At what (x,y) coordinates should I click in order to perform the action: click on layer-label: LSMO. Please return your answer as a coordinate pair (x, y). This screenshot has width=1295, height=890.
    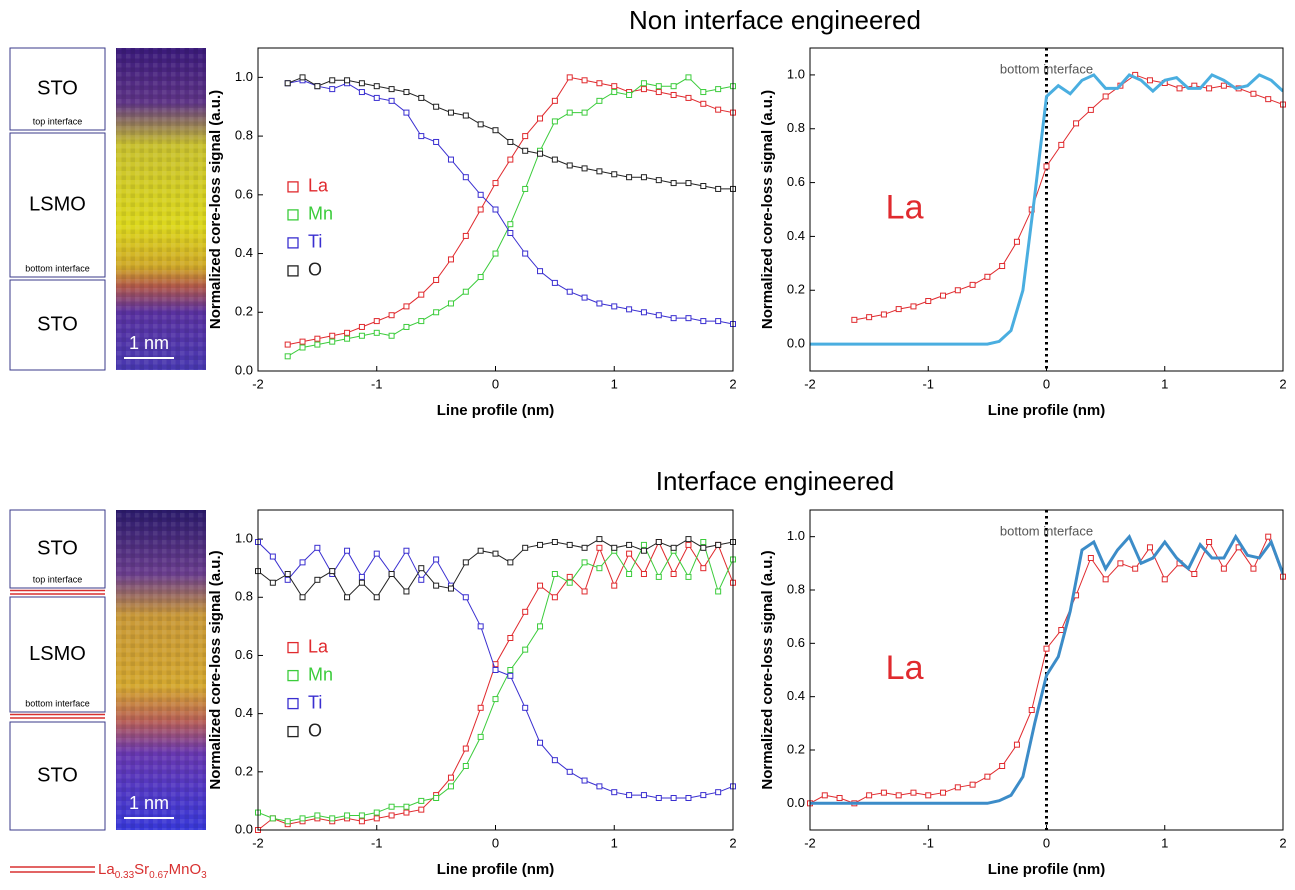
    Looking at the image, I should click on (57, 654).